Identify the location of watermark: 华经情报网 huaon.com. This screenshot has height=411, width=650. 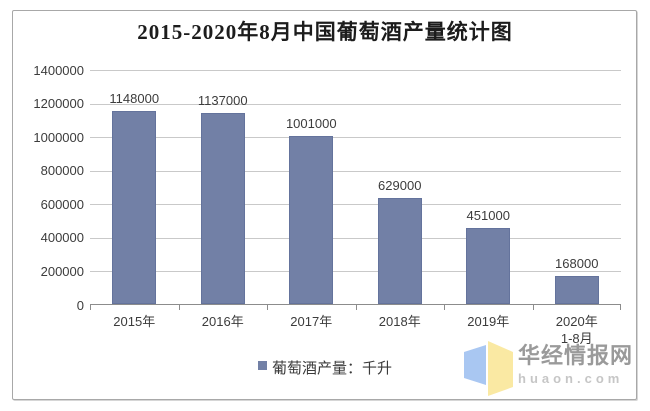
(547, 368).